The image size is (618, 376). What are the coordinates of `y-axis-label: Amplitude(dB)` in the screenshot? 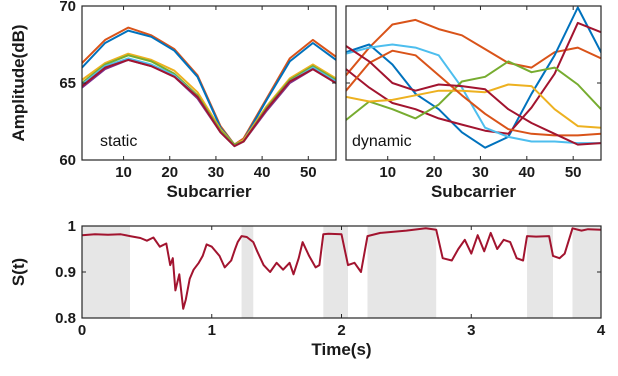 It's located at (18, 82).